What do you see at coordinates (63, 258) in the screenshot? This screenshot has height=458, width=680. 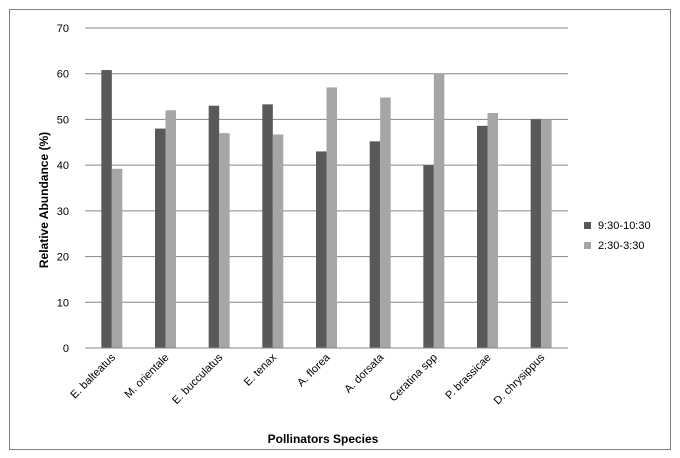 I see `y-tick-label: 20` at bounding box center [63, 258].